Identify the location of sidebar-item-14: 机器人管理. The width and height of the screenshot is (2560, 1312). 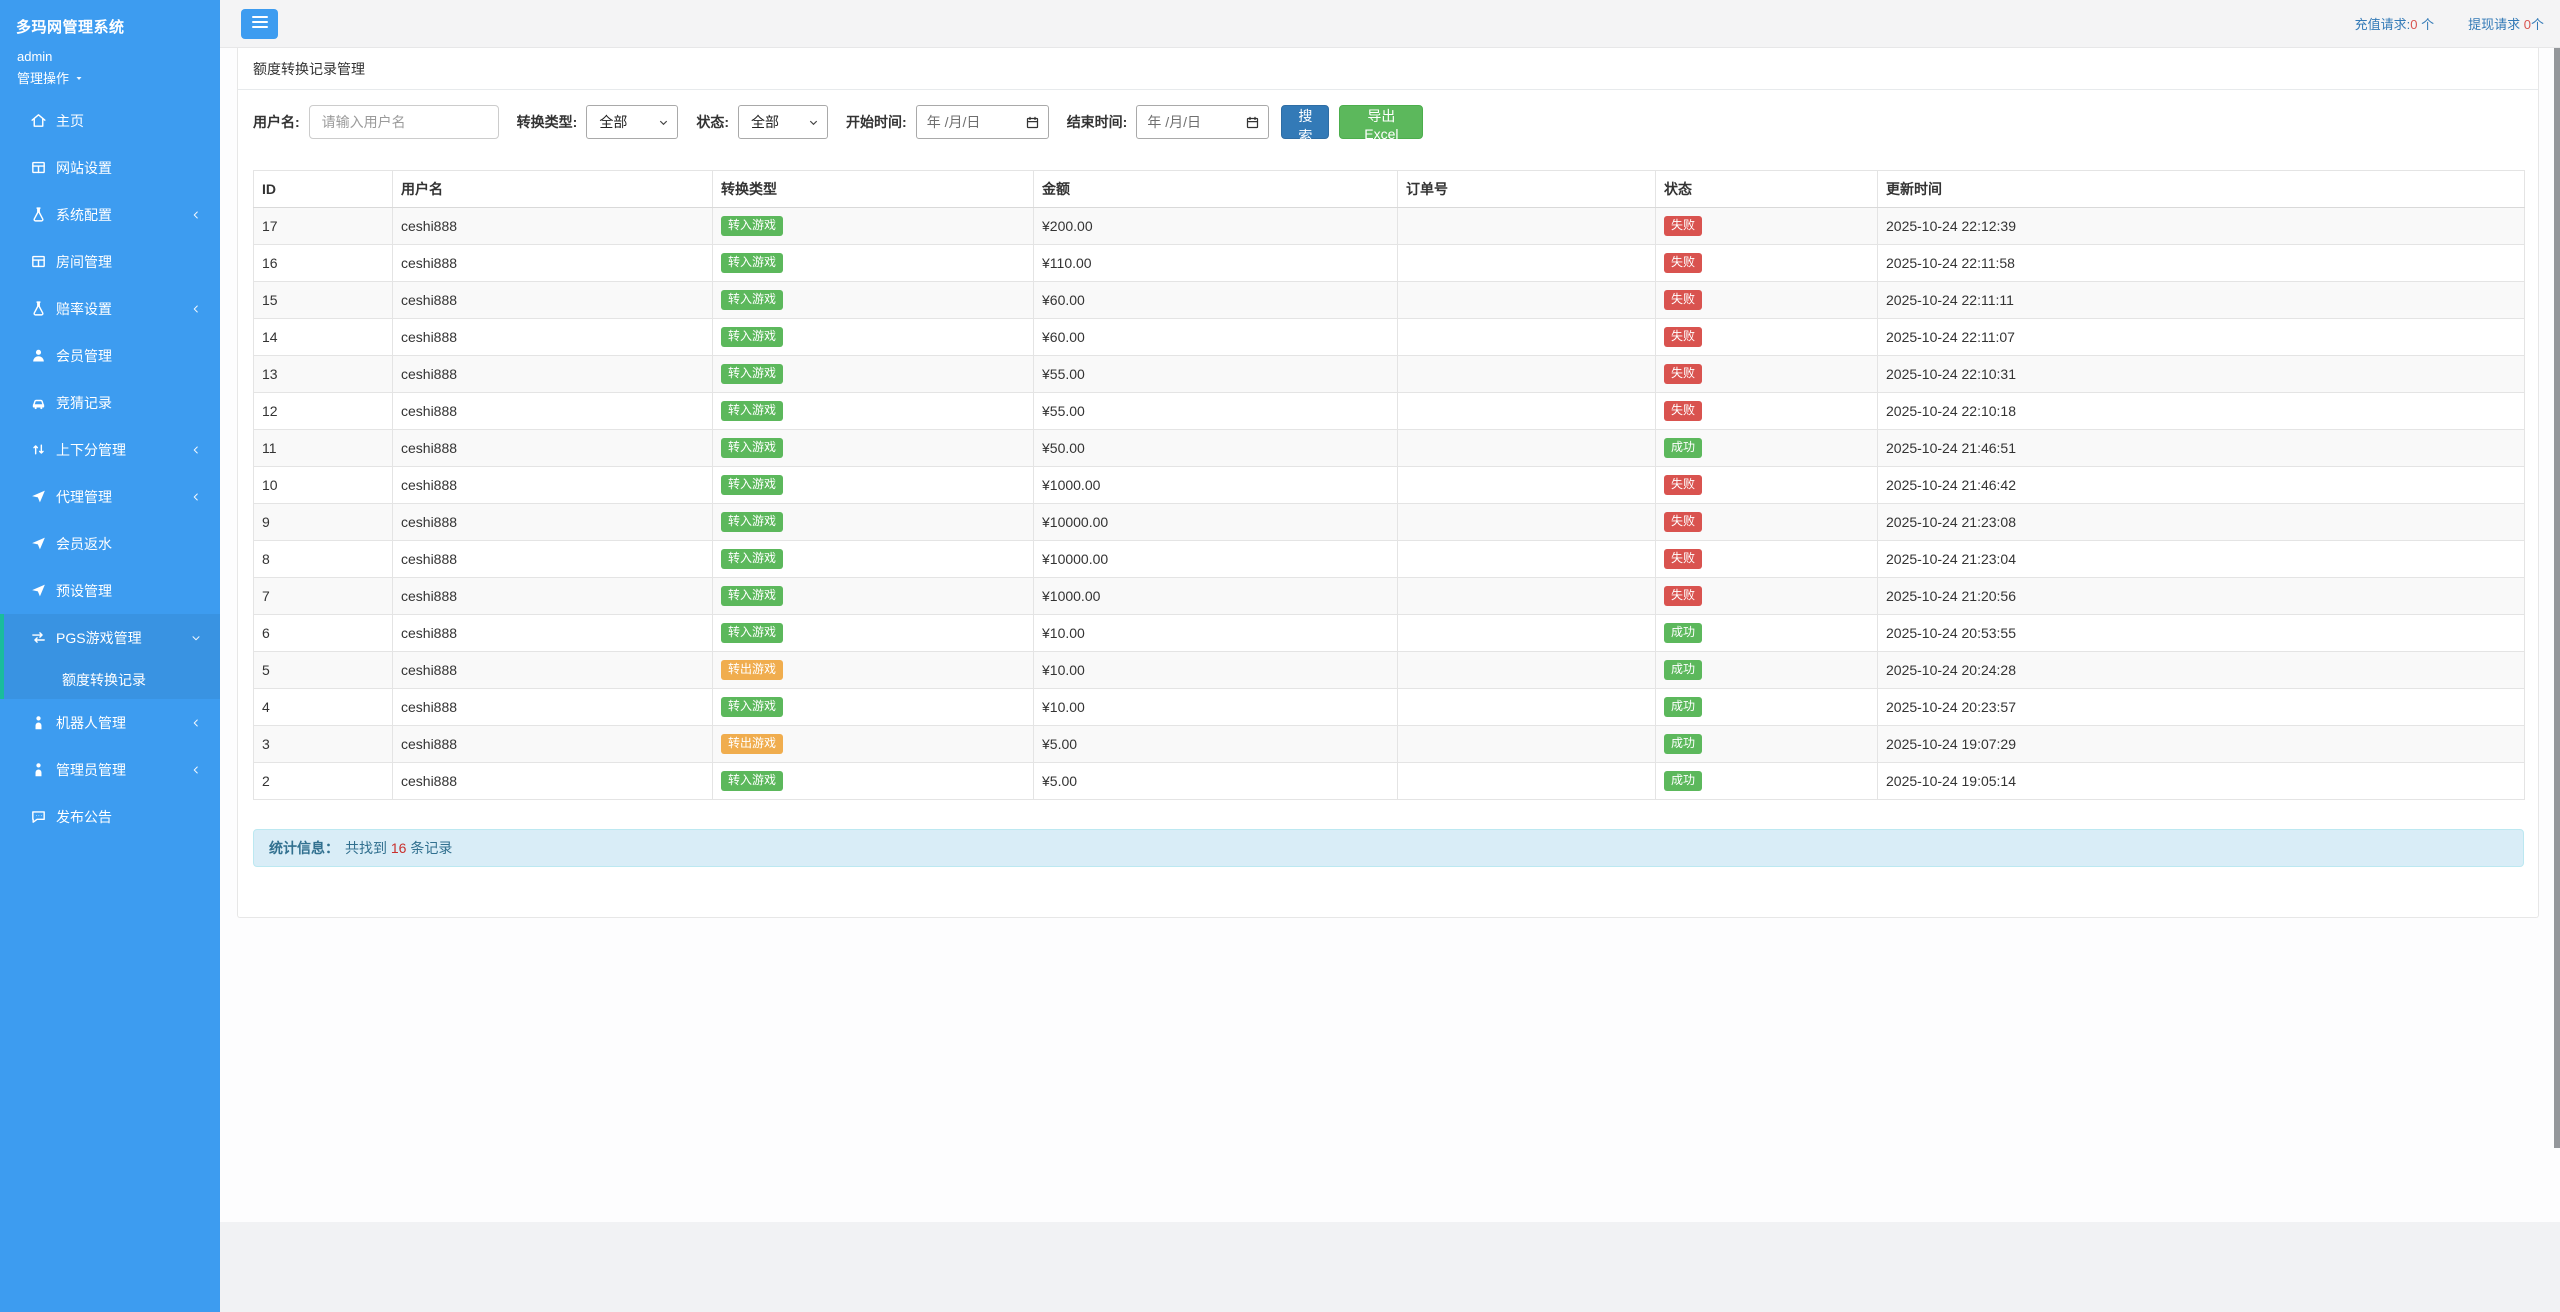
(110, 722).